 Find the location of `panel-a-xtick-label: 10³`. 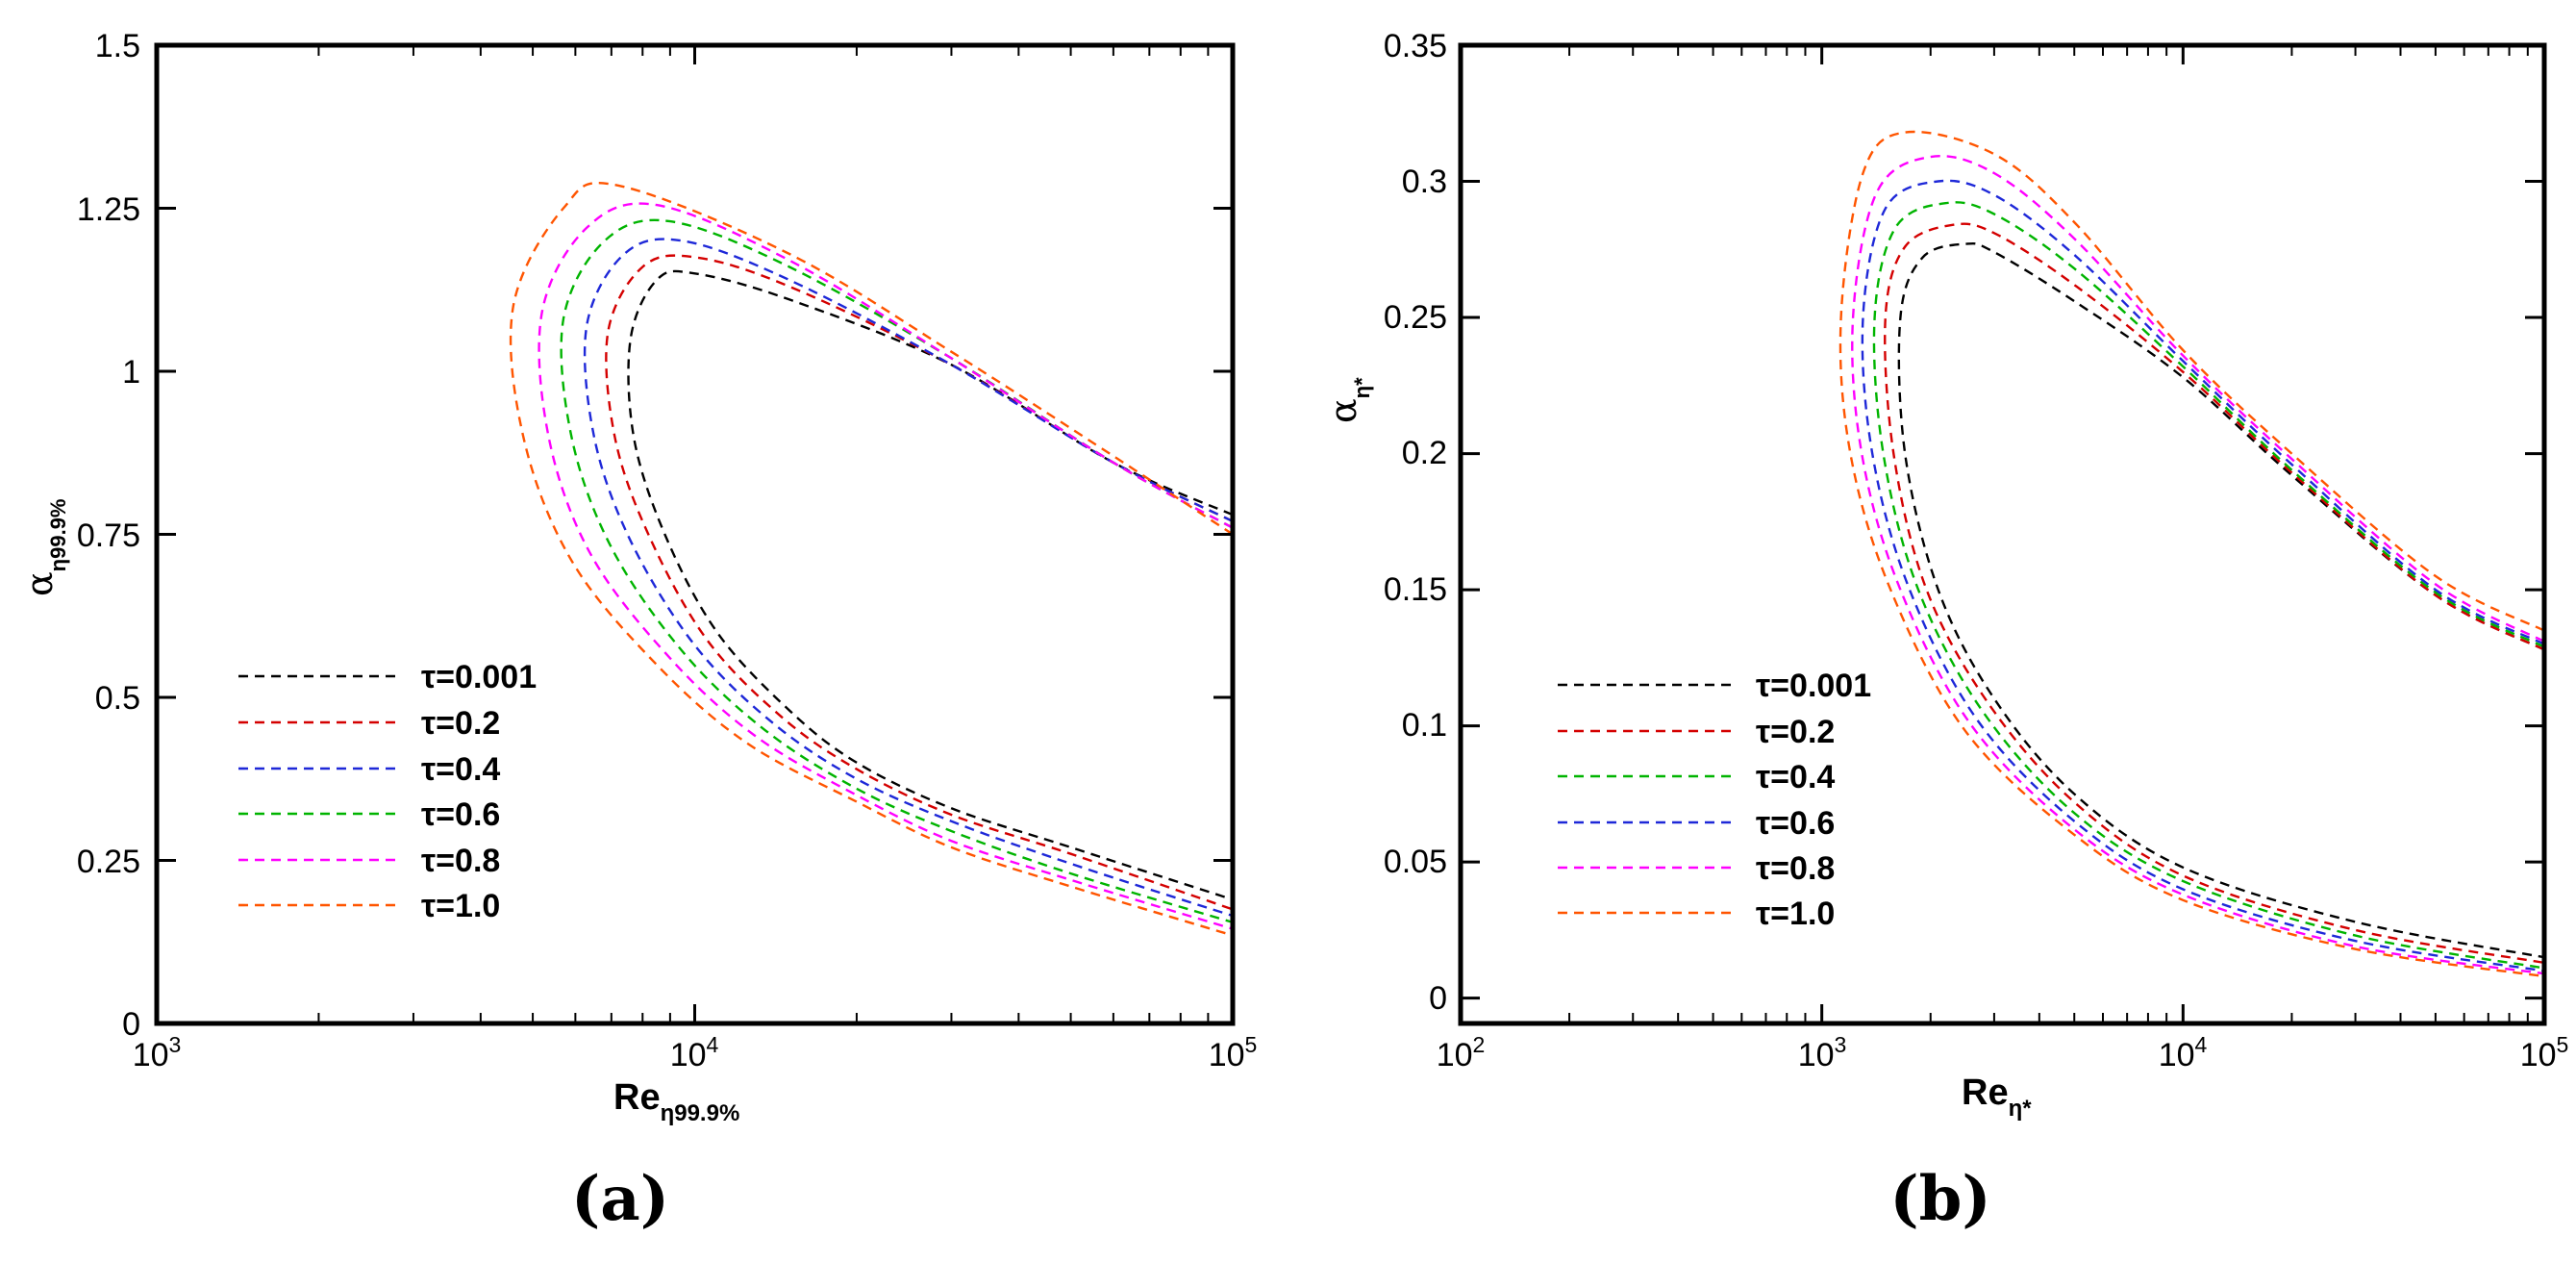

panel-a-xtick-label: 10³ is located at coordinates (157, 1052).